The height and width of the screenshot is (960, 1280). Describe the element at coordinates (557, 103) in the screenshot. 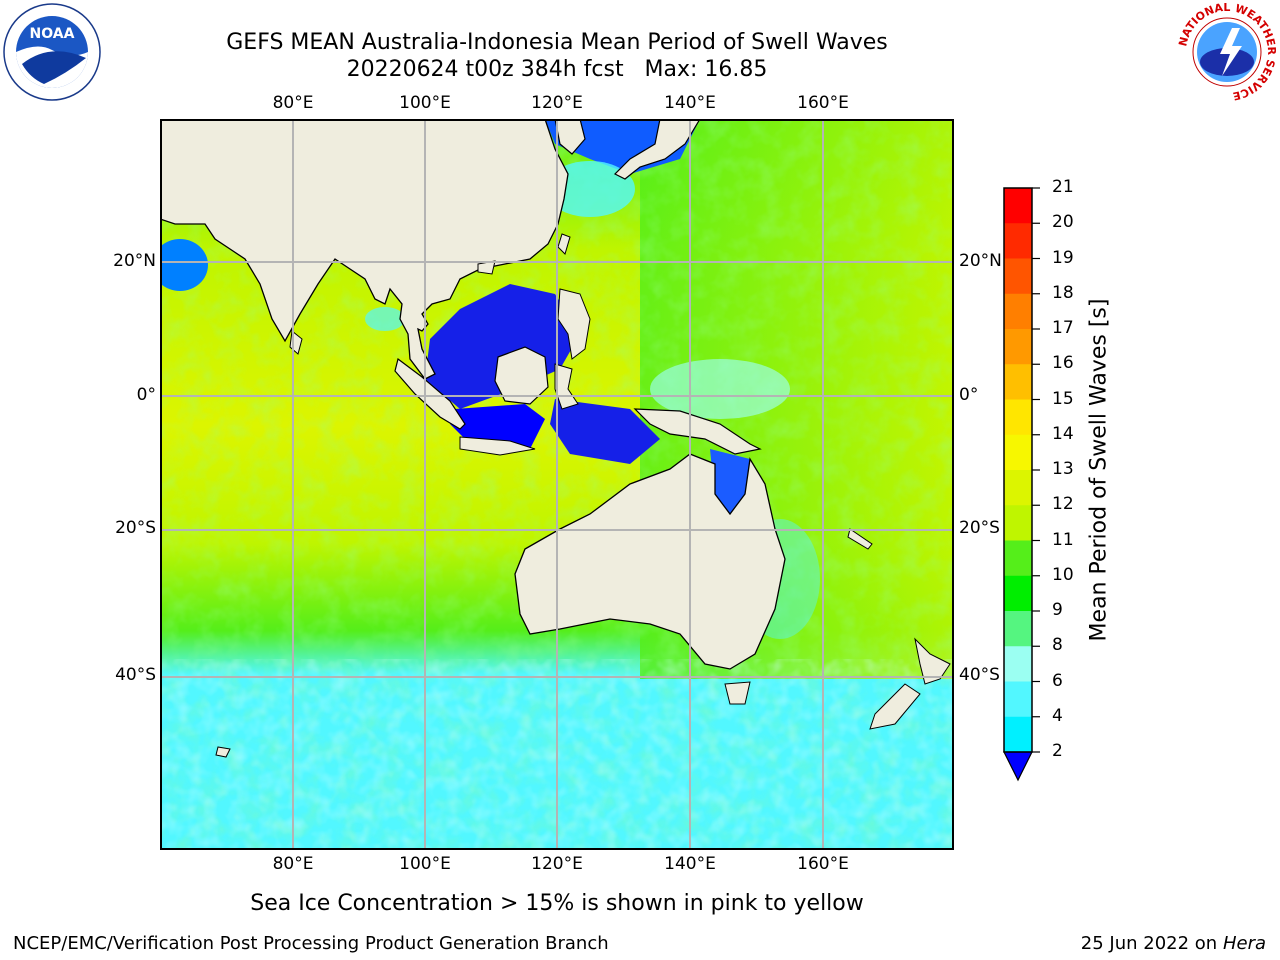

I see `lon-label-top: 120°E` at that location.